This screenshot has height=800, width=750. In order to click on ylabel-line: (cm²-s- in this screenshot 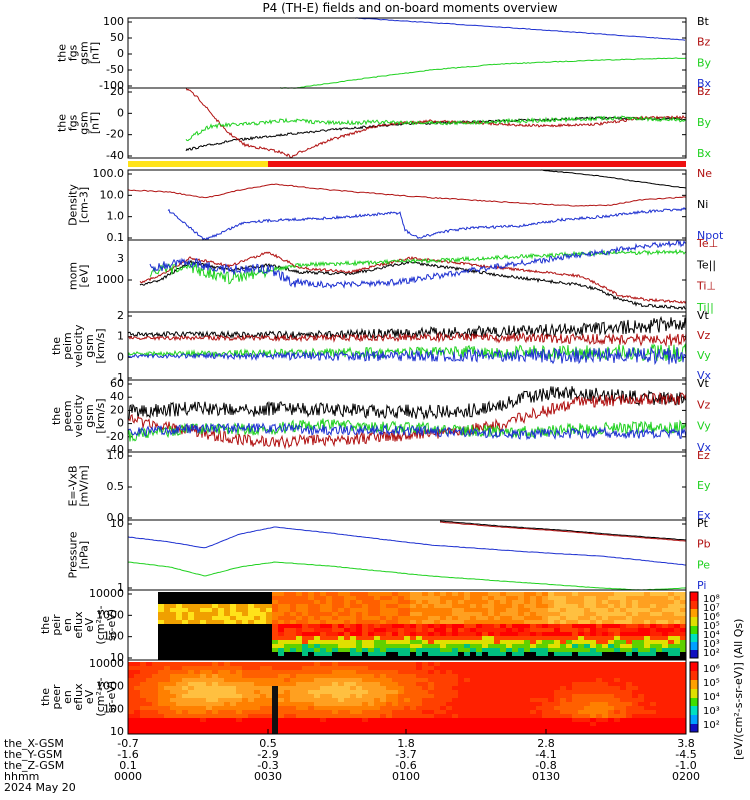, I will do `click(100, 696)`.